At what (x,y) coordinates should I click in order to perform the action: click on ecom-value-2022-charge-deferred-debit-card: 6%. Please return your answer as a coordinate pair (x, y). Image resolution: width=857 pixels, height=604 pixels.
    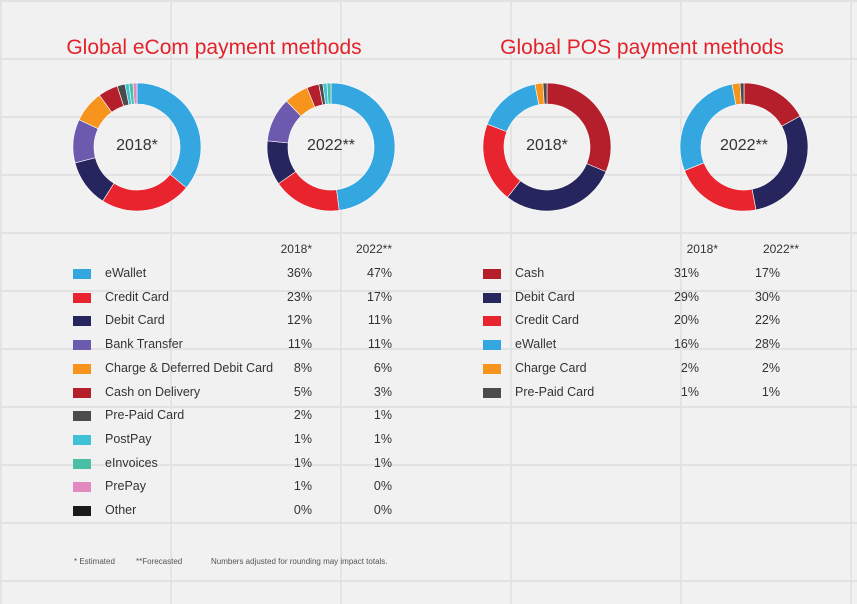
    Looking at the image, I should click on (382, 367).